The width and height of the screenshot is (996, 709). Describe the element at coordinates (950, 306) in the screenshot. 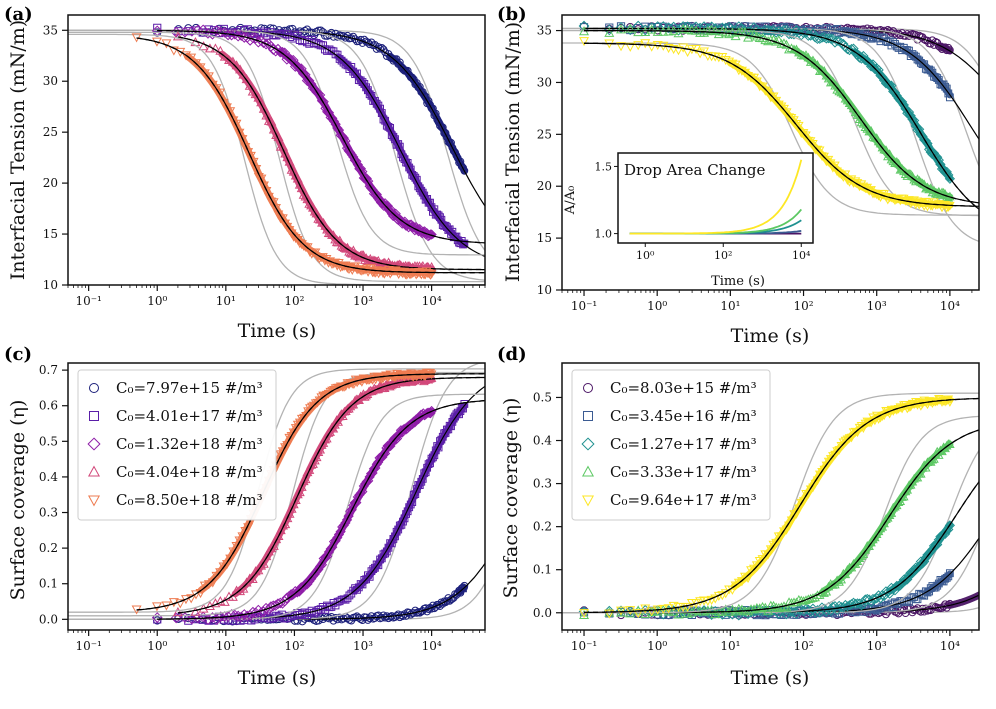

I see `x-tick-label: 10⁴` at that location.